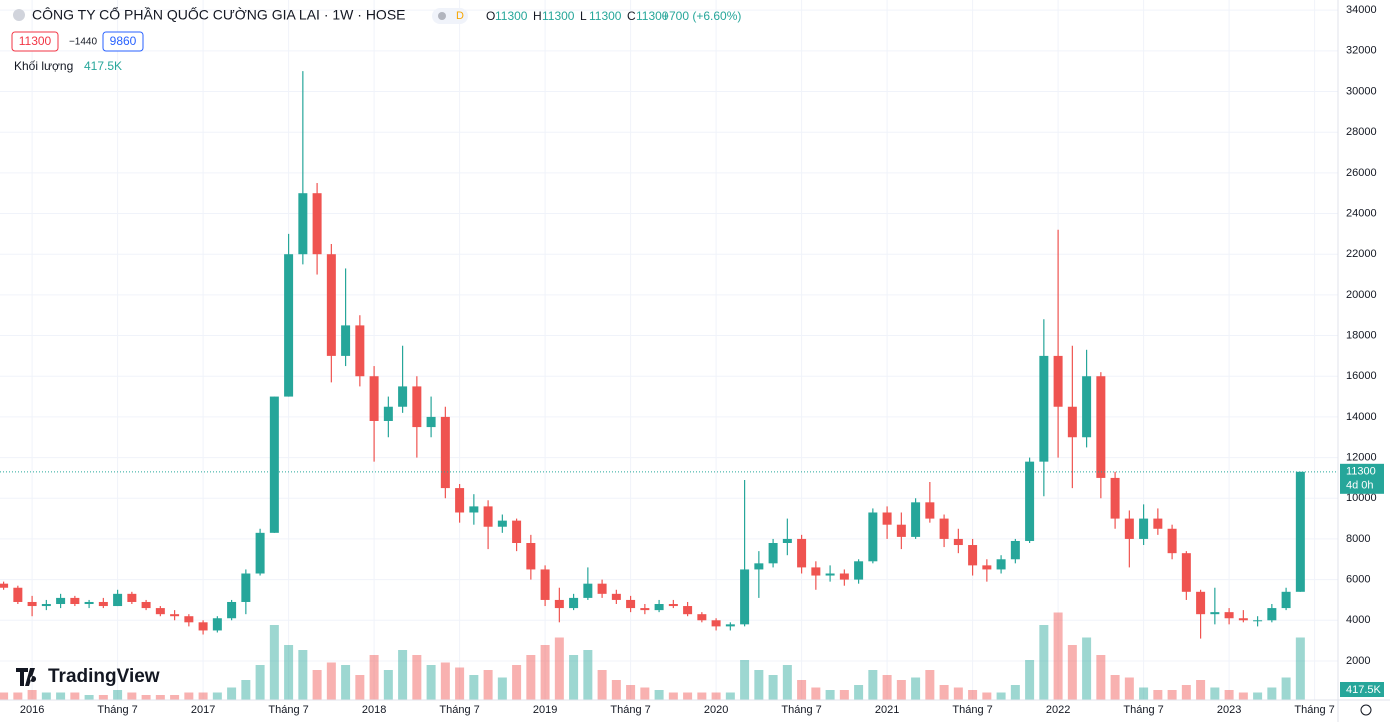 This screenshot has height=727, width=1390. Describe the element at coordinates (1361, 173) in the screenshot. I see `y-tick-label: 26000` at that location.